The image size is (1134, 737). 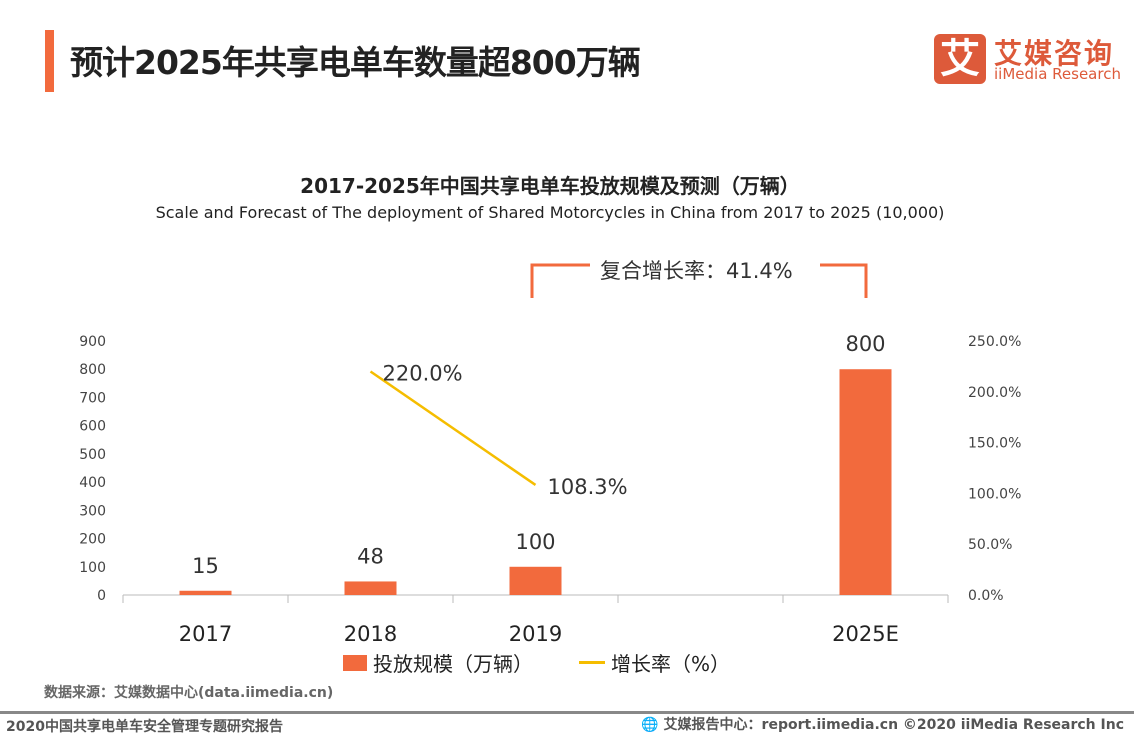 I want to click on x-axis-category-label: 2017, so click(x=205, y=634).